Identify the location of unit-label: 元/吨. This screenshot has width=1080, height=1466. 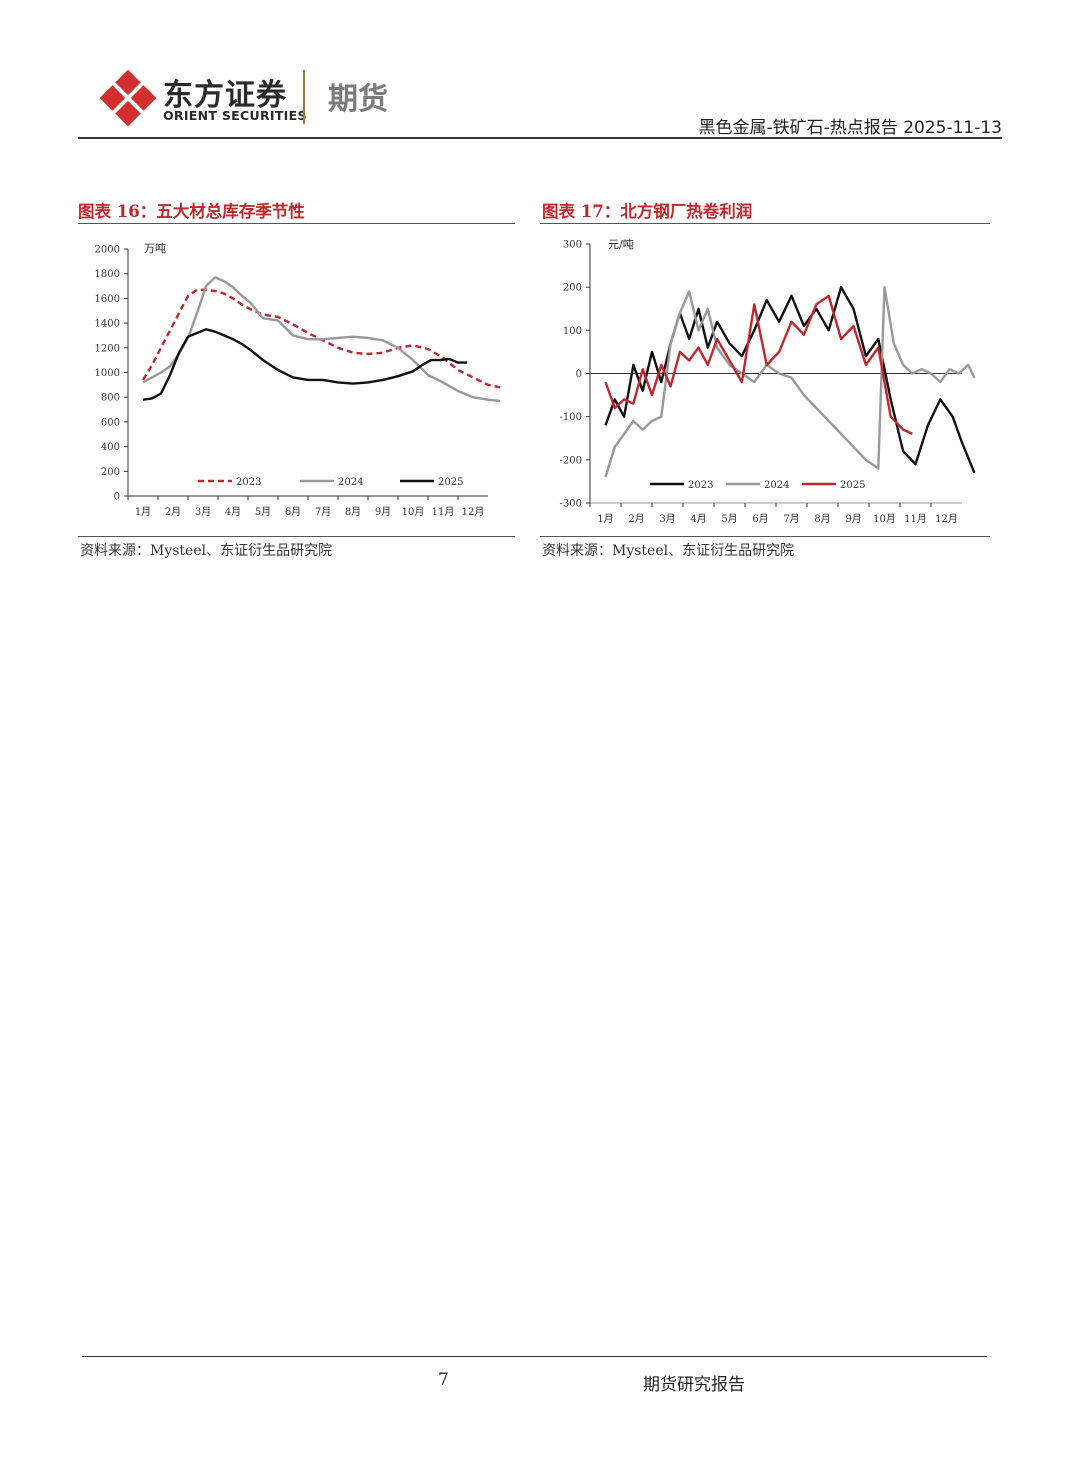
(621, 244).